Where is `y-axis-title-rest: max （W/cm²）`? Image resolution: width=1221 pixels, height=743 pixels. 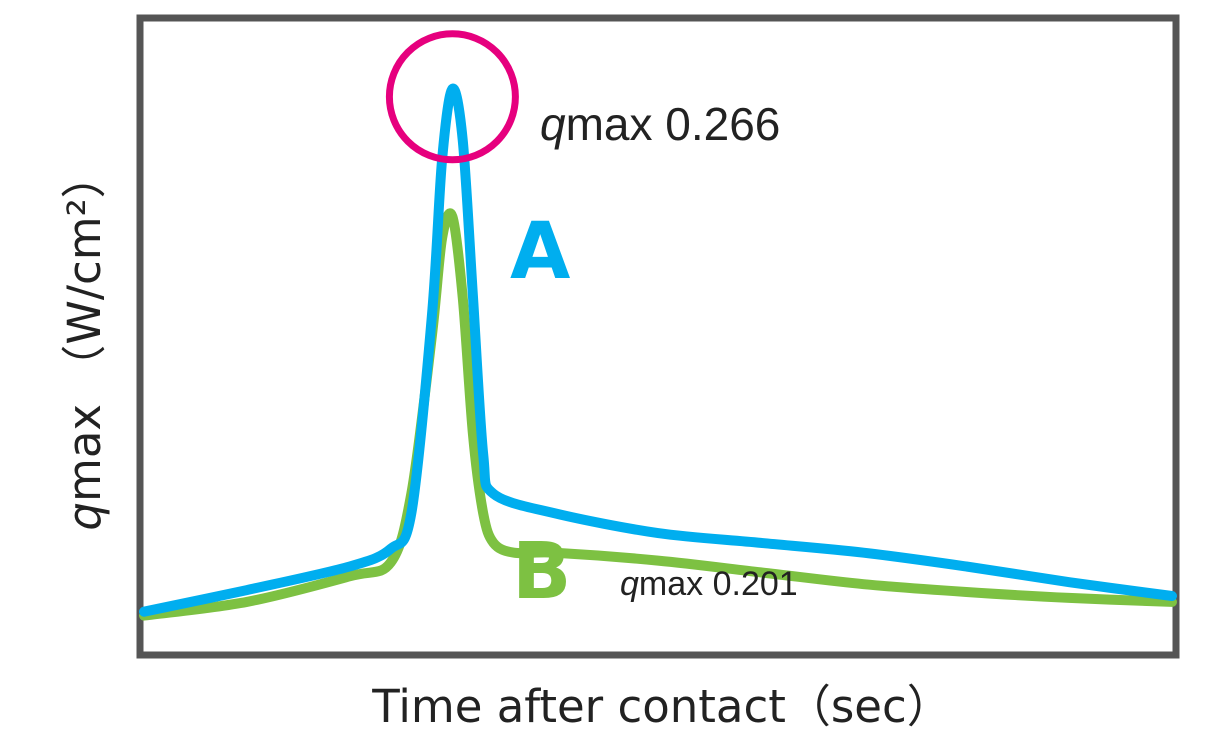
y-axis-title-rest: max （W/cm²） is located at coordinates (84, 327).